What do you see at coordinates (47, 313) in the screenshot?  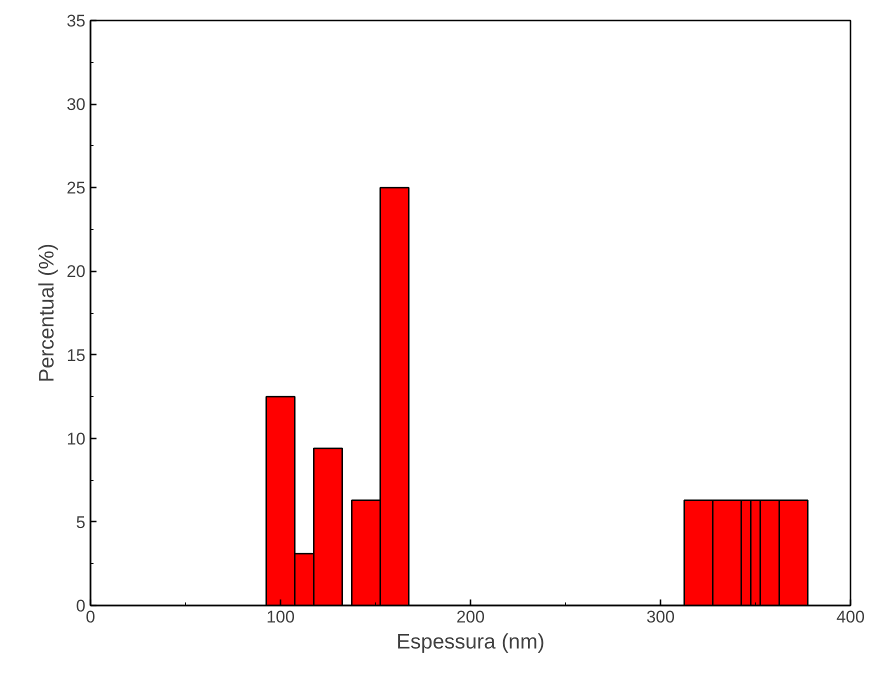 I see `y-axis-title: Percentual (%)` at bounding box center [47, 313].